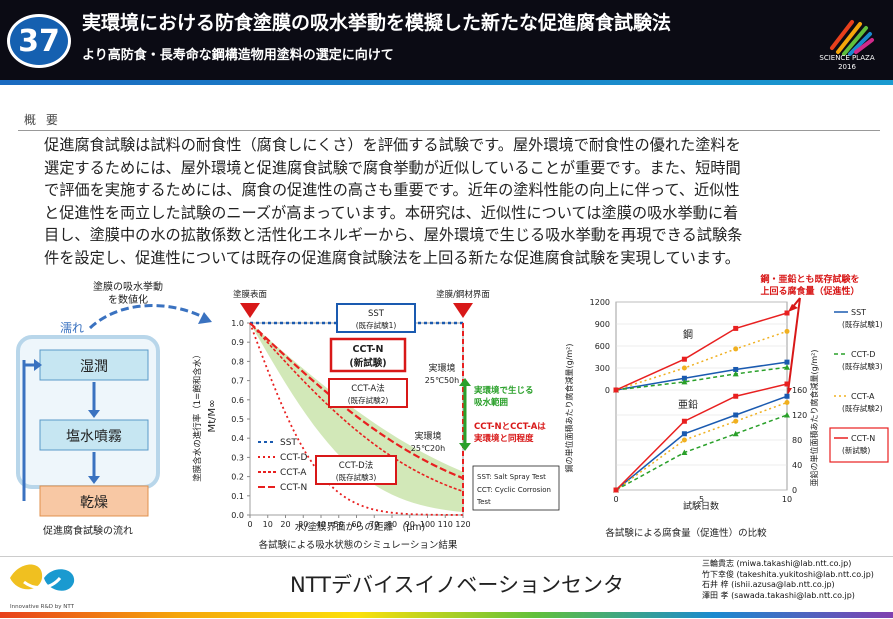 This screenshot has width=893, height=619. Describe the element at coordinates (863, 438) in the screenshot. I see `legend-name: CCT-N` at that location.